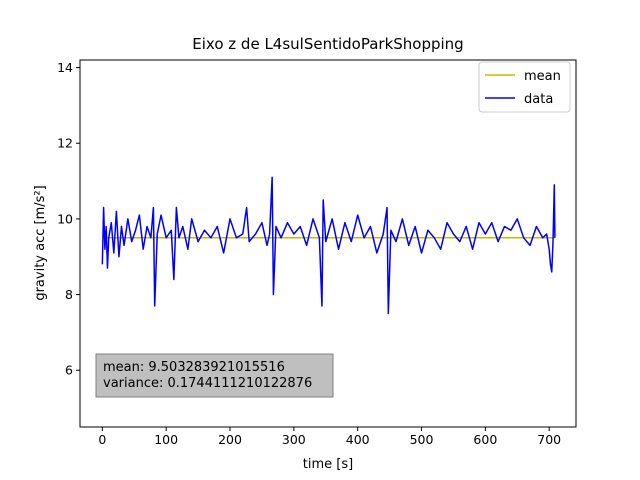 The image size is (640, 480). What do you see at coordinates (65, 143) in the screenshot?
I see `y-tick-label: 12` at bounding box center [65, 143].